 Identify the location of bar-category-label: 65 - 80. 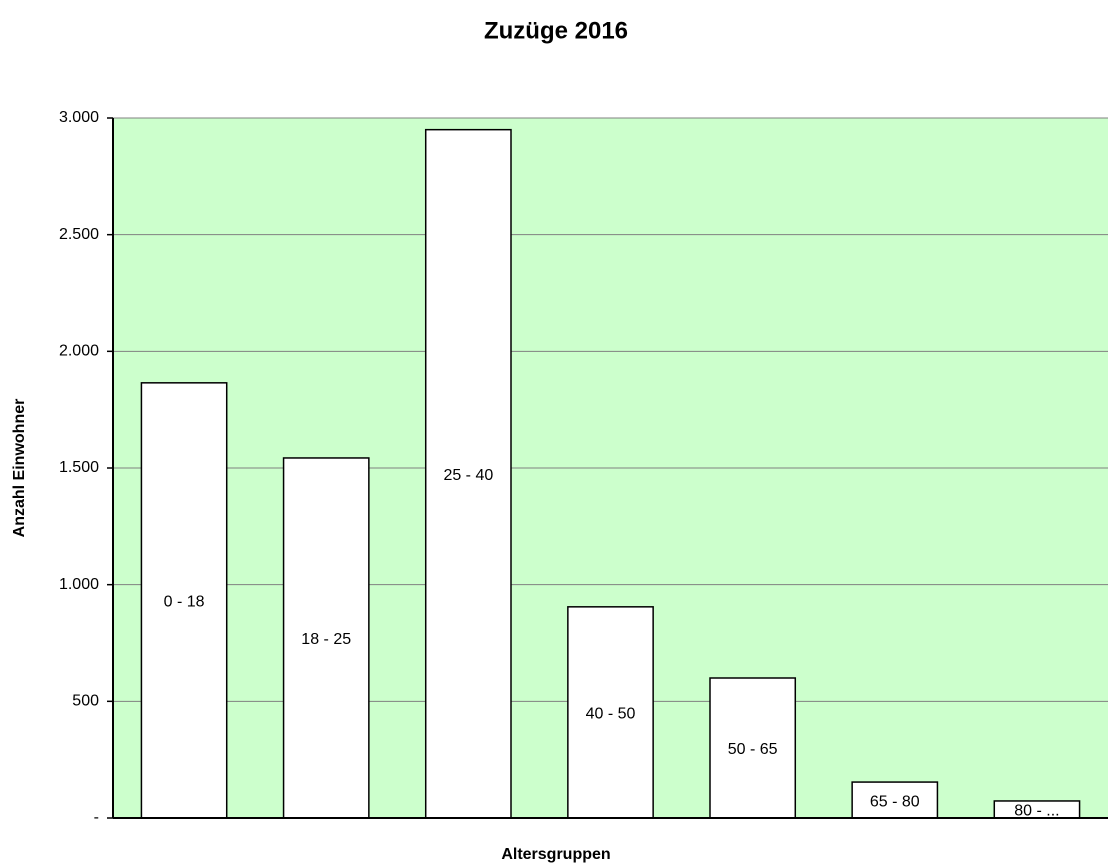
(895, 801).